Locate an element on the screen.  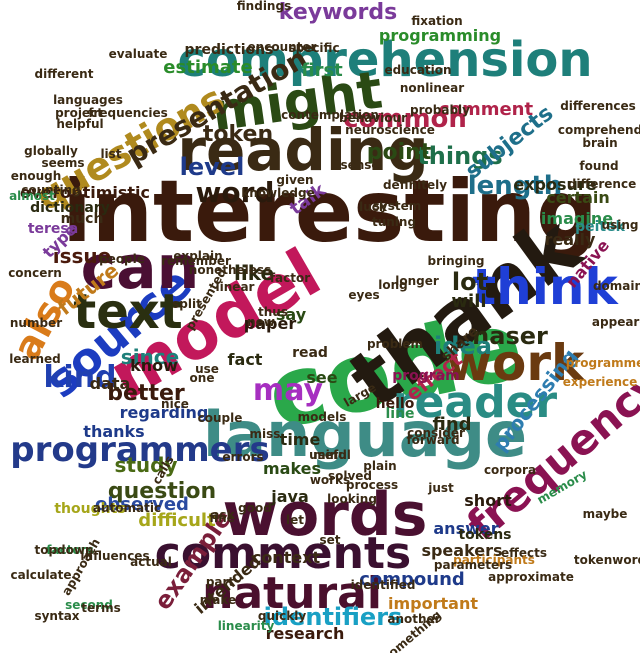
cloud-word: programmers is located at coordinates (140, 450).